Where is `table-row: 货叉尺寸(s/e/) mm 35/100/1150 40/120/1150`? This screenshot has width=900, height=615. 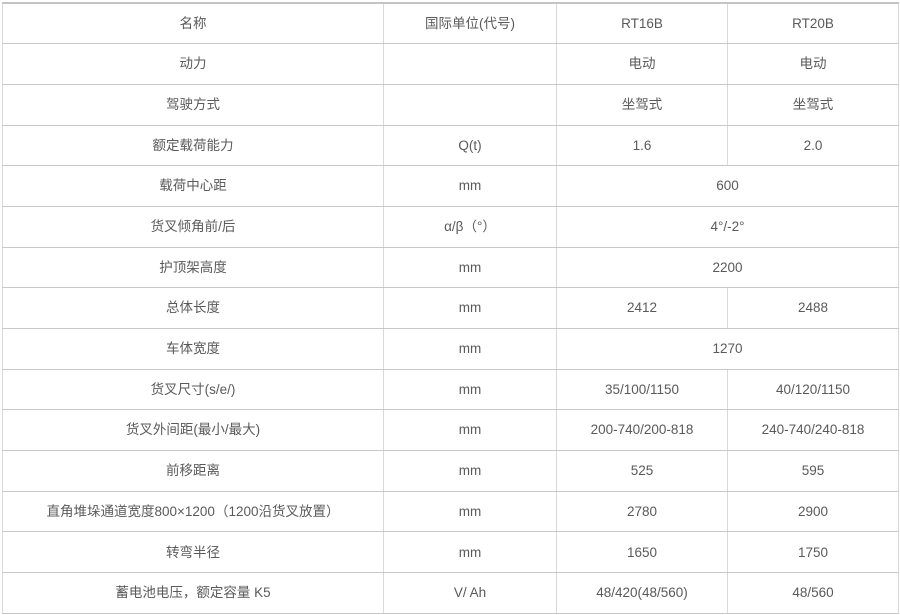
table-row: 货叉尺寸(s/e/) mm 35/100/1150 40/120/1150 is located at coordinates (450, 389).